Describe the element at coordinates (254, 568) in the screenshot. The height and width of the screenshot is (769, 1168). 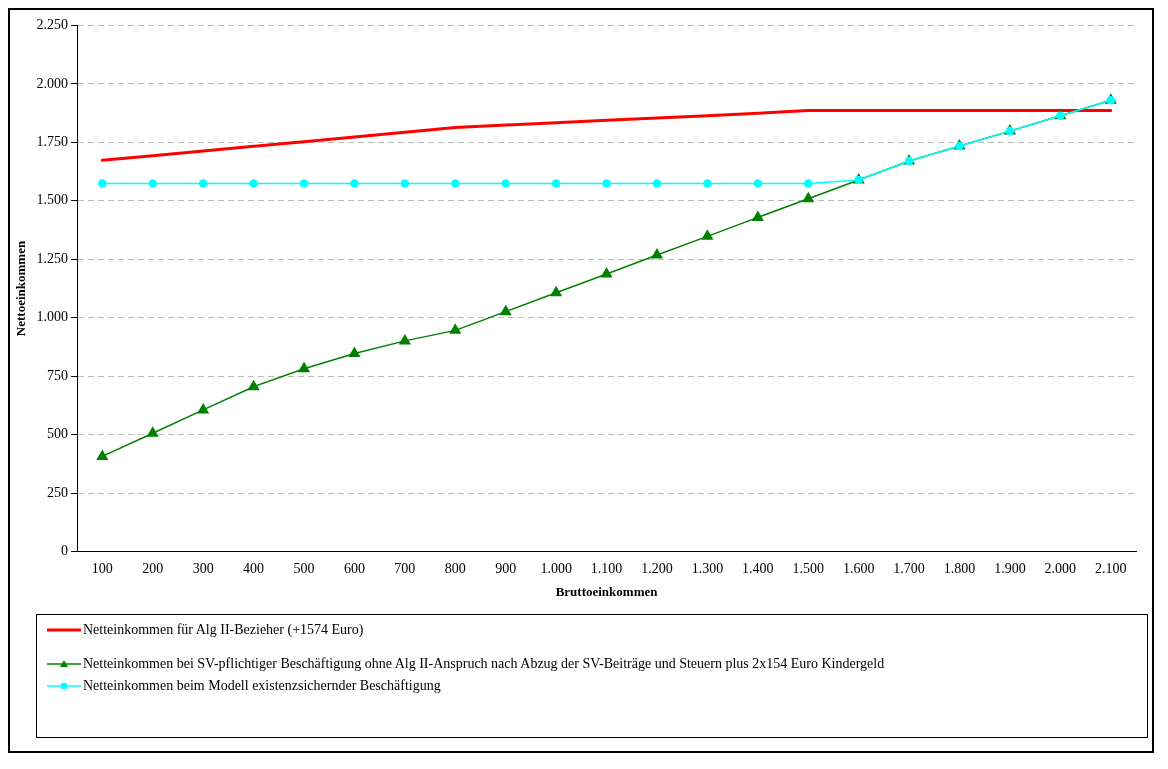
I see `x-tick-label: 400` at that location.